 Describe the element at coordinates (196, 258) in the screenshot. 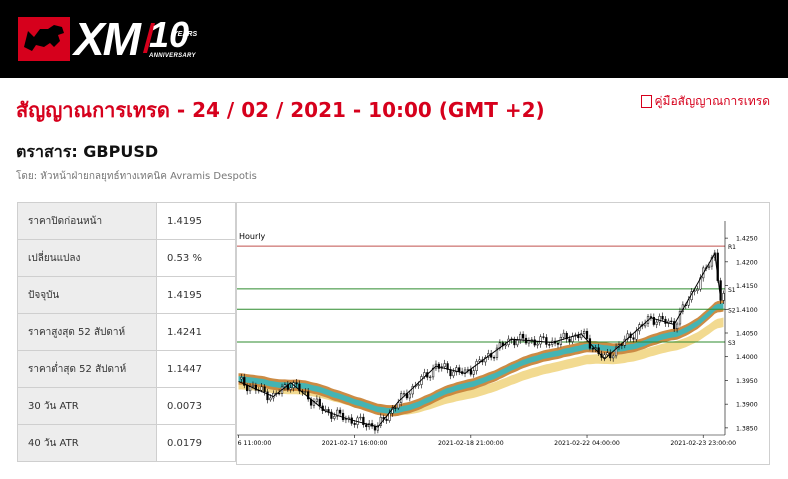

I see `row-value: 0.53 %` at that location.